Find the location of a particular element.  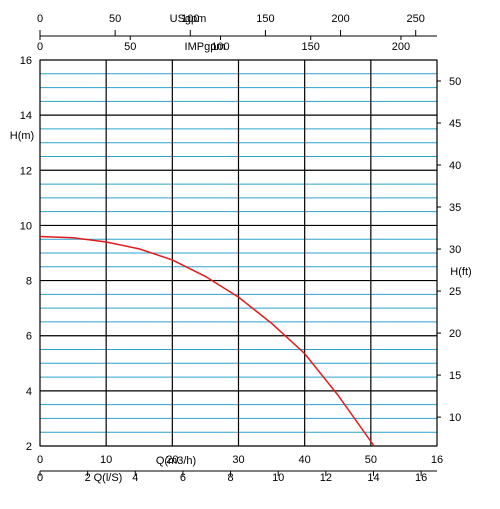

tick-label-h-m: 10 is located at coordinates (26, 226).